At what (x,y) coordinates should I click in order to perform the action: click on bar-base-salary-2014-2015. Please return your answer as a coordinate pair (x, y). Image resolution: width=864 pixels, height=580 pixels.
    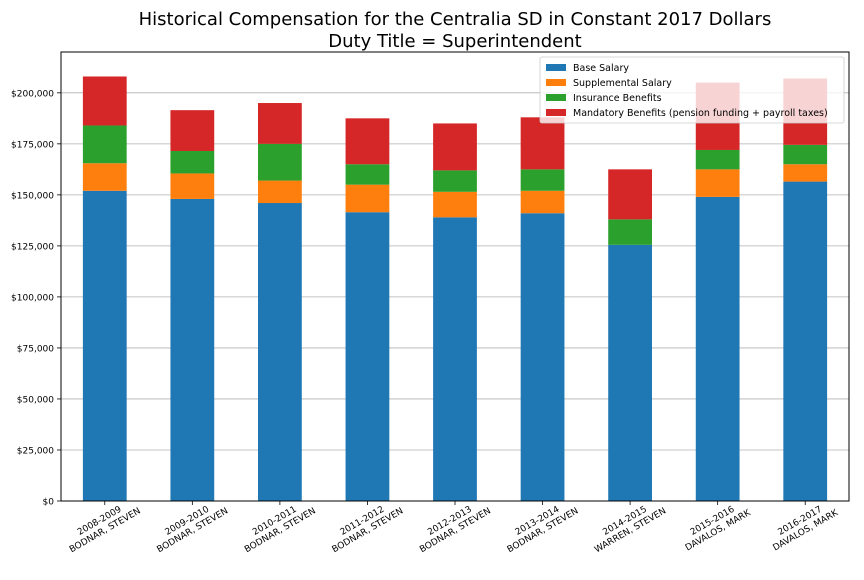
    Looking at the image, I should click on (630, 372).